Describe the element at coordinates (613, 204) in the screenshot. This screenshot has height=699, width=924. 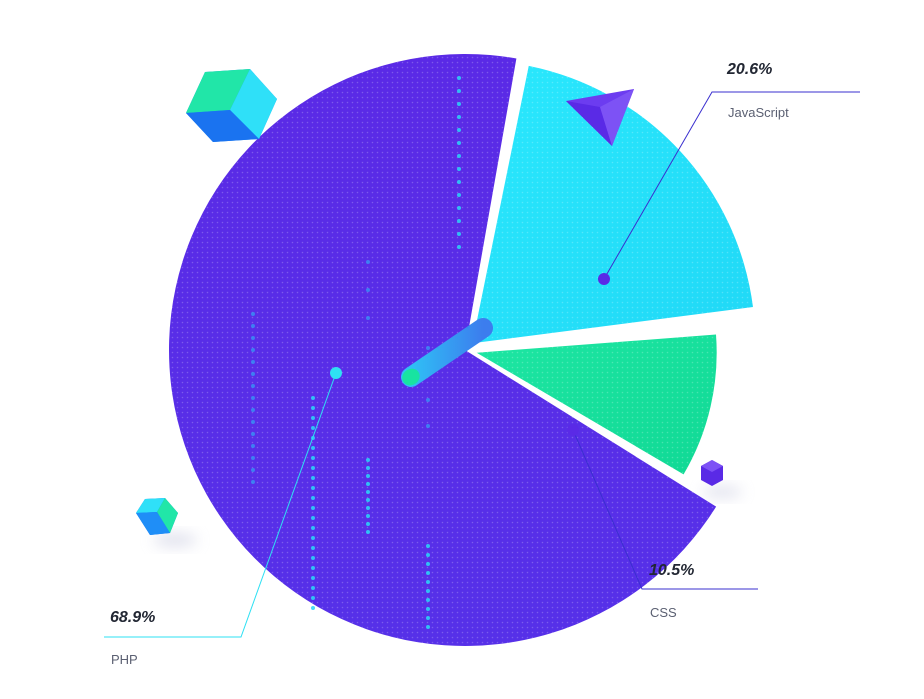
I see `slice-javascript-texture` at that location.